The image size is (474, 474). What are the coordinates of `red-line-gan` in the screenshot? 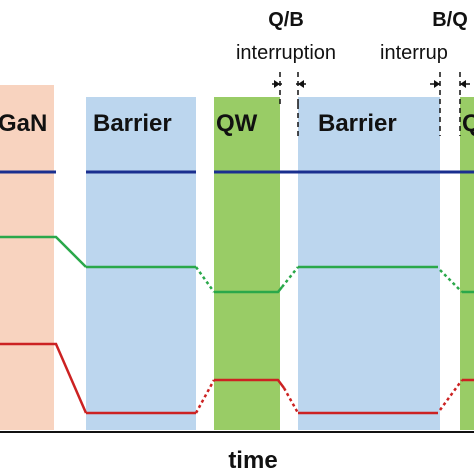 It's located at (44, 378).